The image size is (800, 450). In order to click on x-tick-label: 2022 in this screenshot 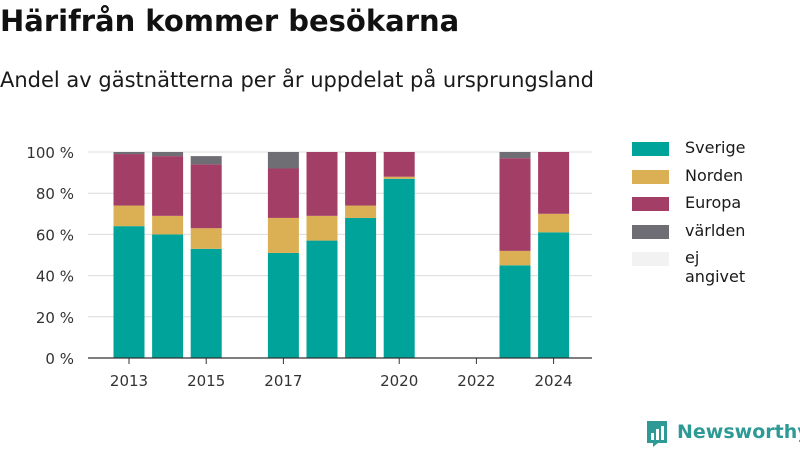, I will do `click(476, 381)`.